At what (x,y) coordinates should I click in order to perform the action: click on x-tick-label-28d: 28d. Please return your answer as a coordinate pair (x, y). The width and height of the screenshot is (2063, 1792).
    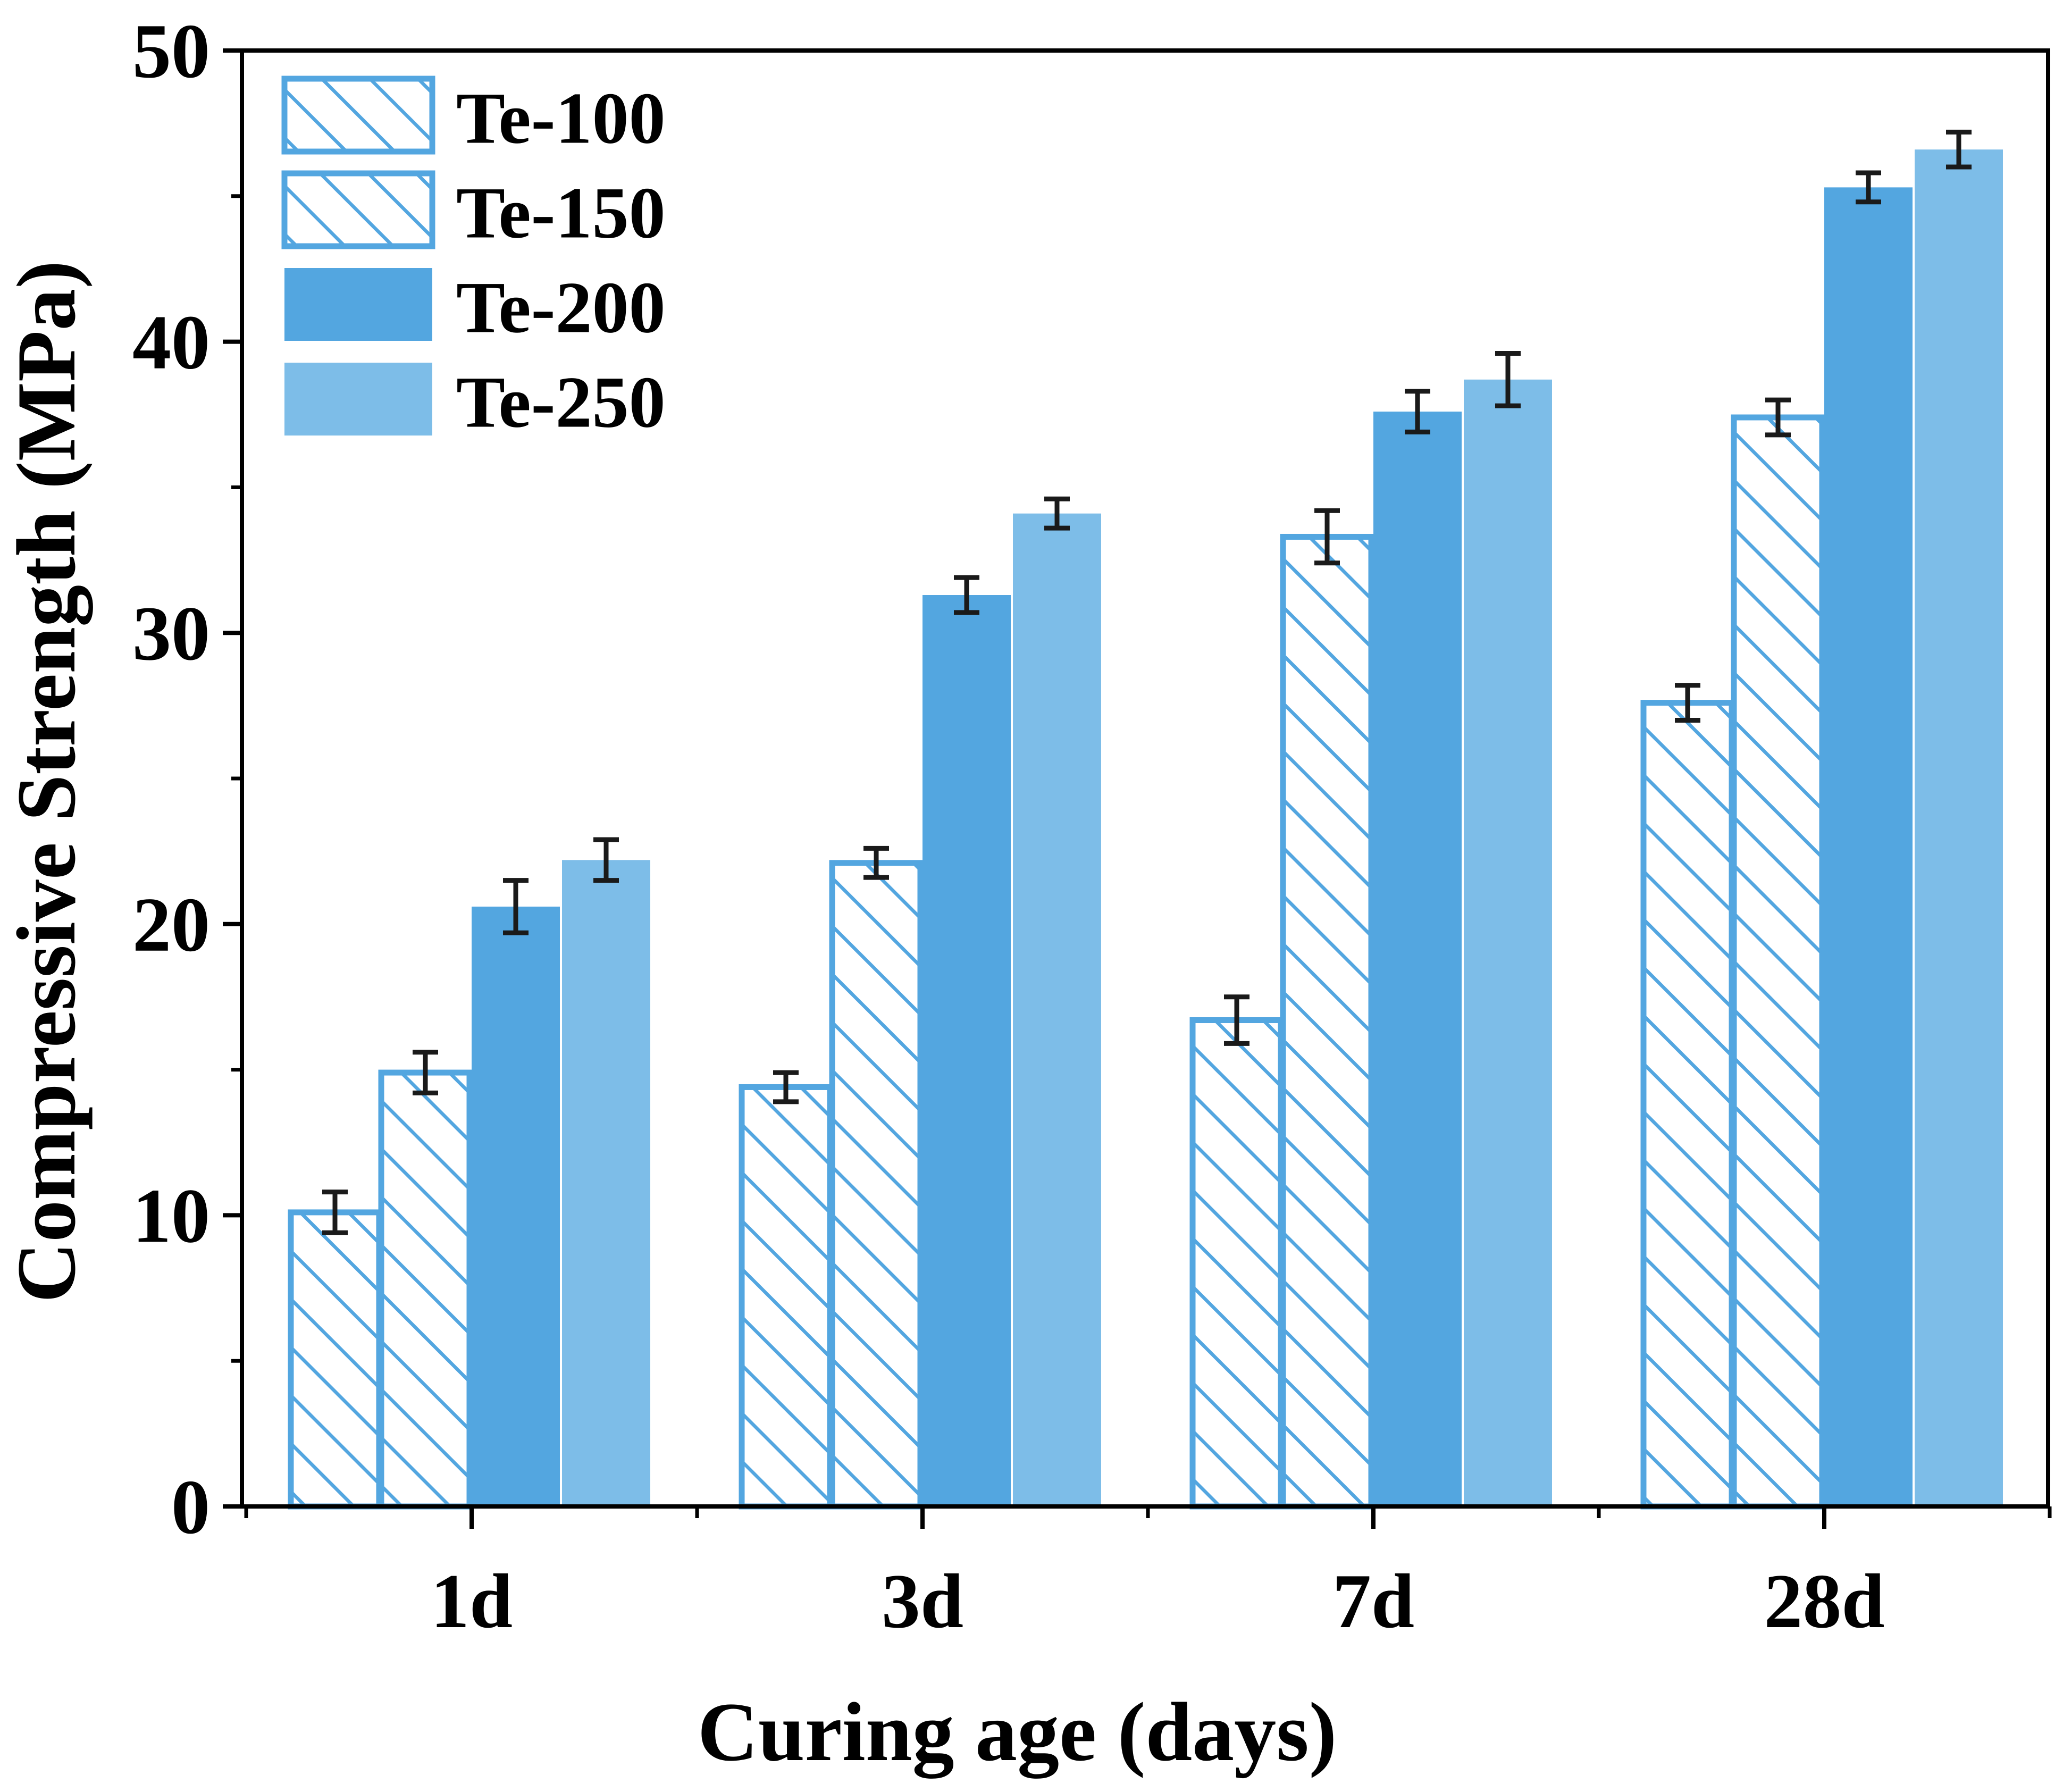
    Looking at the image, I should click on (1824, 1601).